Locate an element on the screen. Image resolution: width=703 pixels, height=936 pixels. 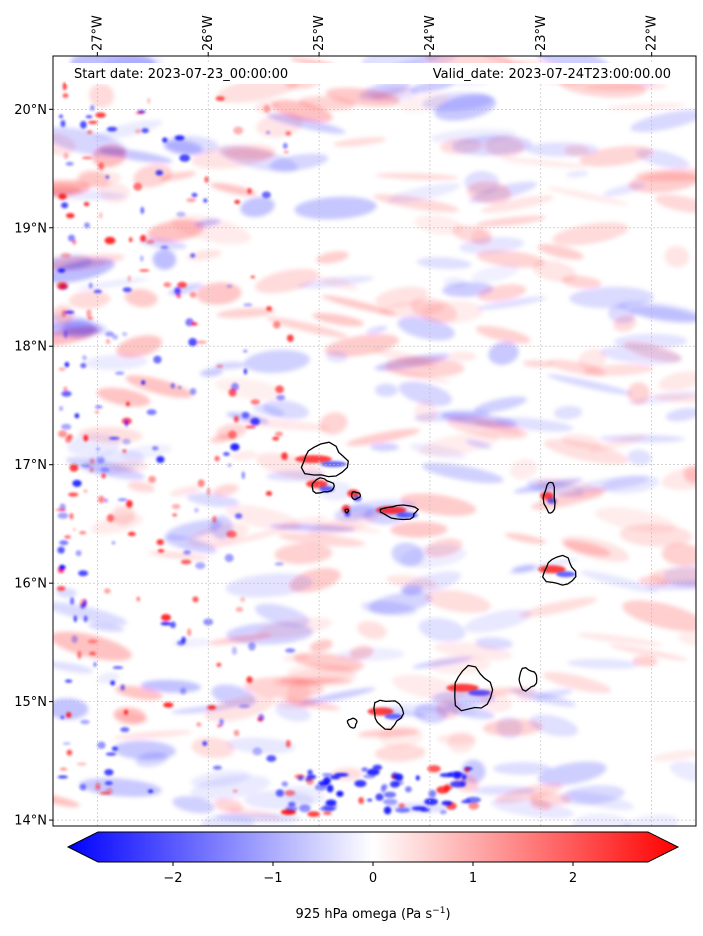
lat-tick-label: 17°N is located at coordinates (30, 465).